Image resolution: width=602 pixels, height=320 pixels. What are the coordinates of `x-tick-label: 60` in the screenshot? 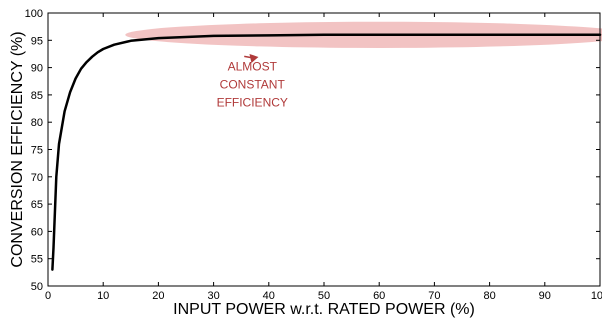 It's located at (379, 296).